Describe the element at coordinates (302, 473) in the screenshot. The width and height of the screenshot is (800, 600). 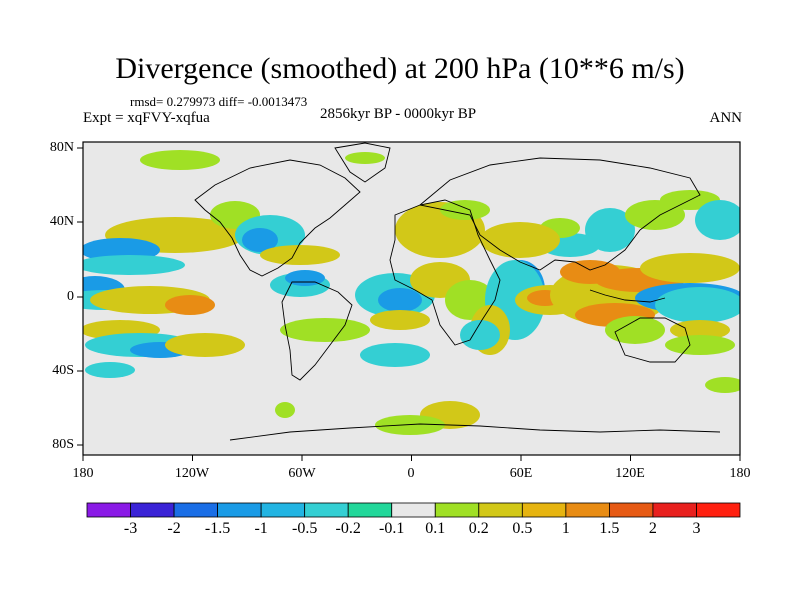
I see `lon-label-60w: 60W` at that location.